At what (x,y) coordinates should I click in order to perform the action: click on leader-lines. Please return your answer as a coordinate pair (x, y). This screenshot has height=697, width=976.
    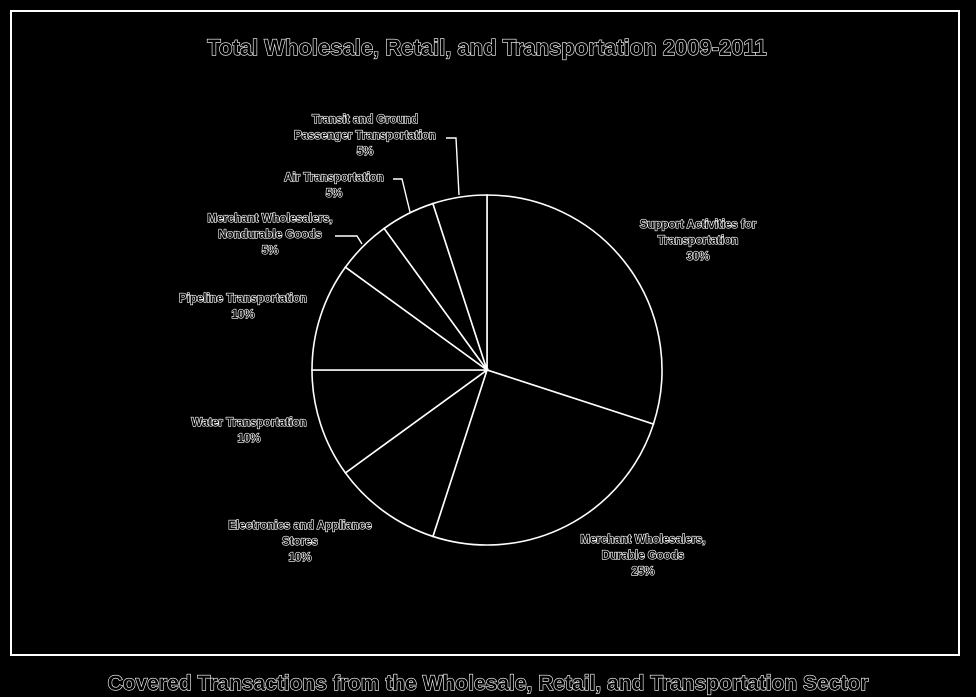
    Looking at the image, I should click on (397, 191).